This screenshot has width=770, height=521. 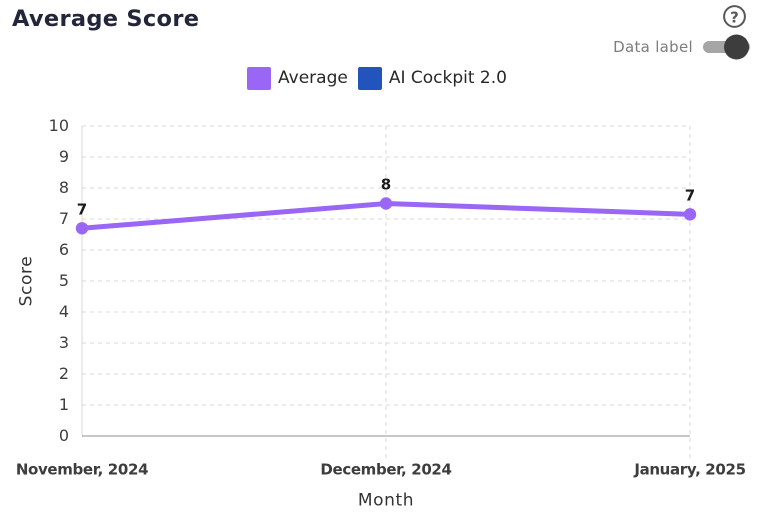 I want to click on help-icon-glyph: ?, so click(x=734, y=18).